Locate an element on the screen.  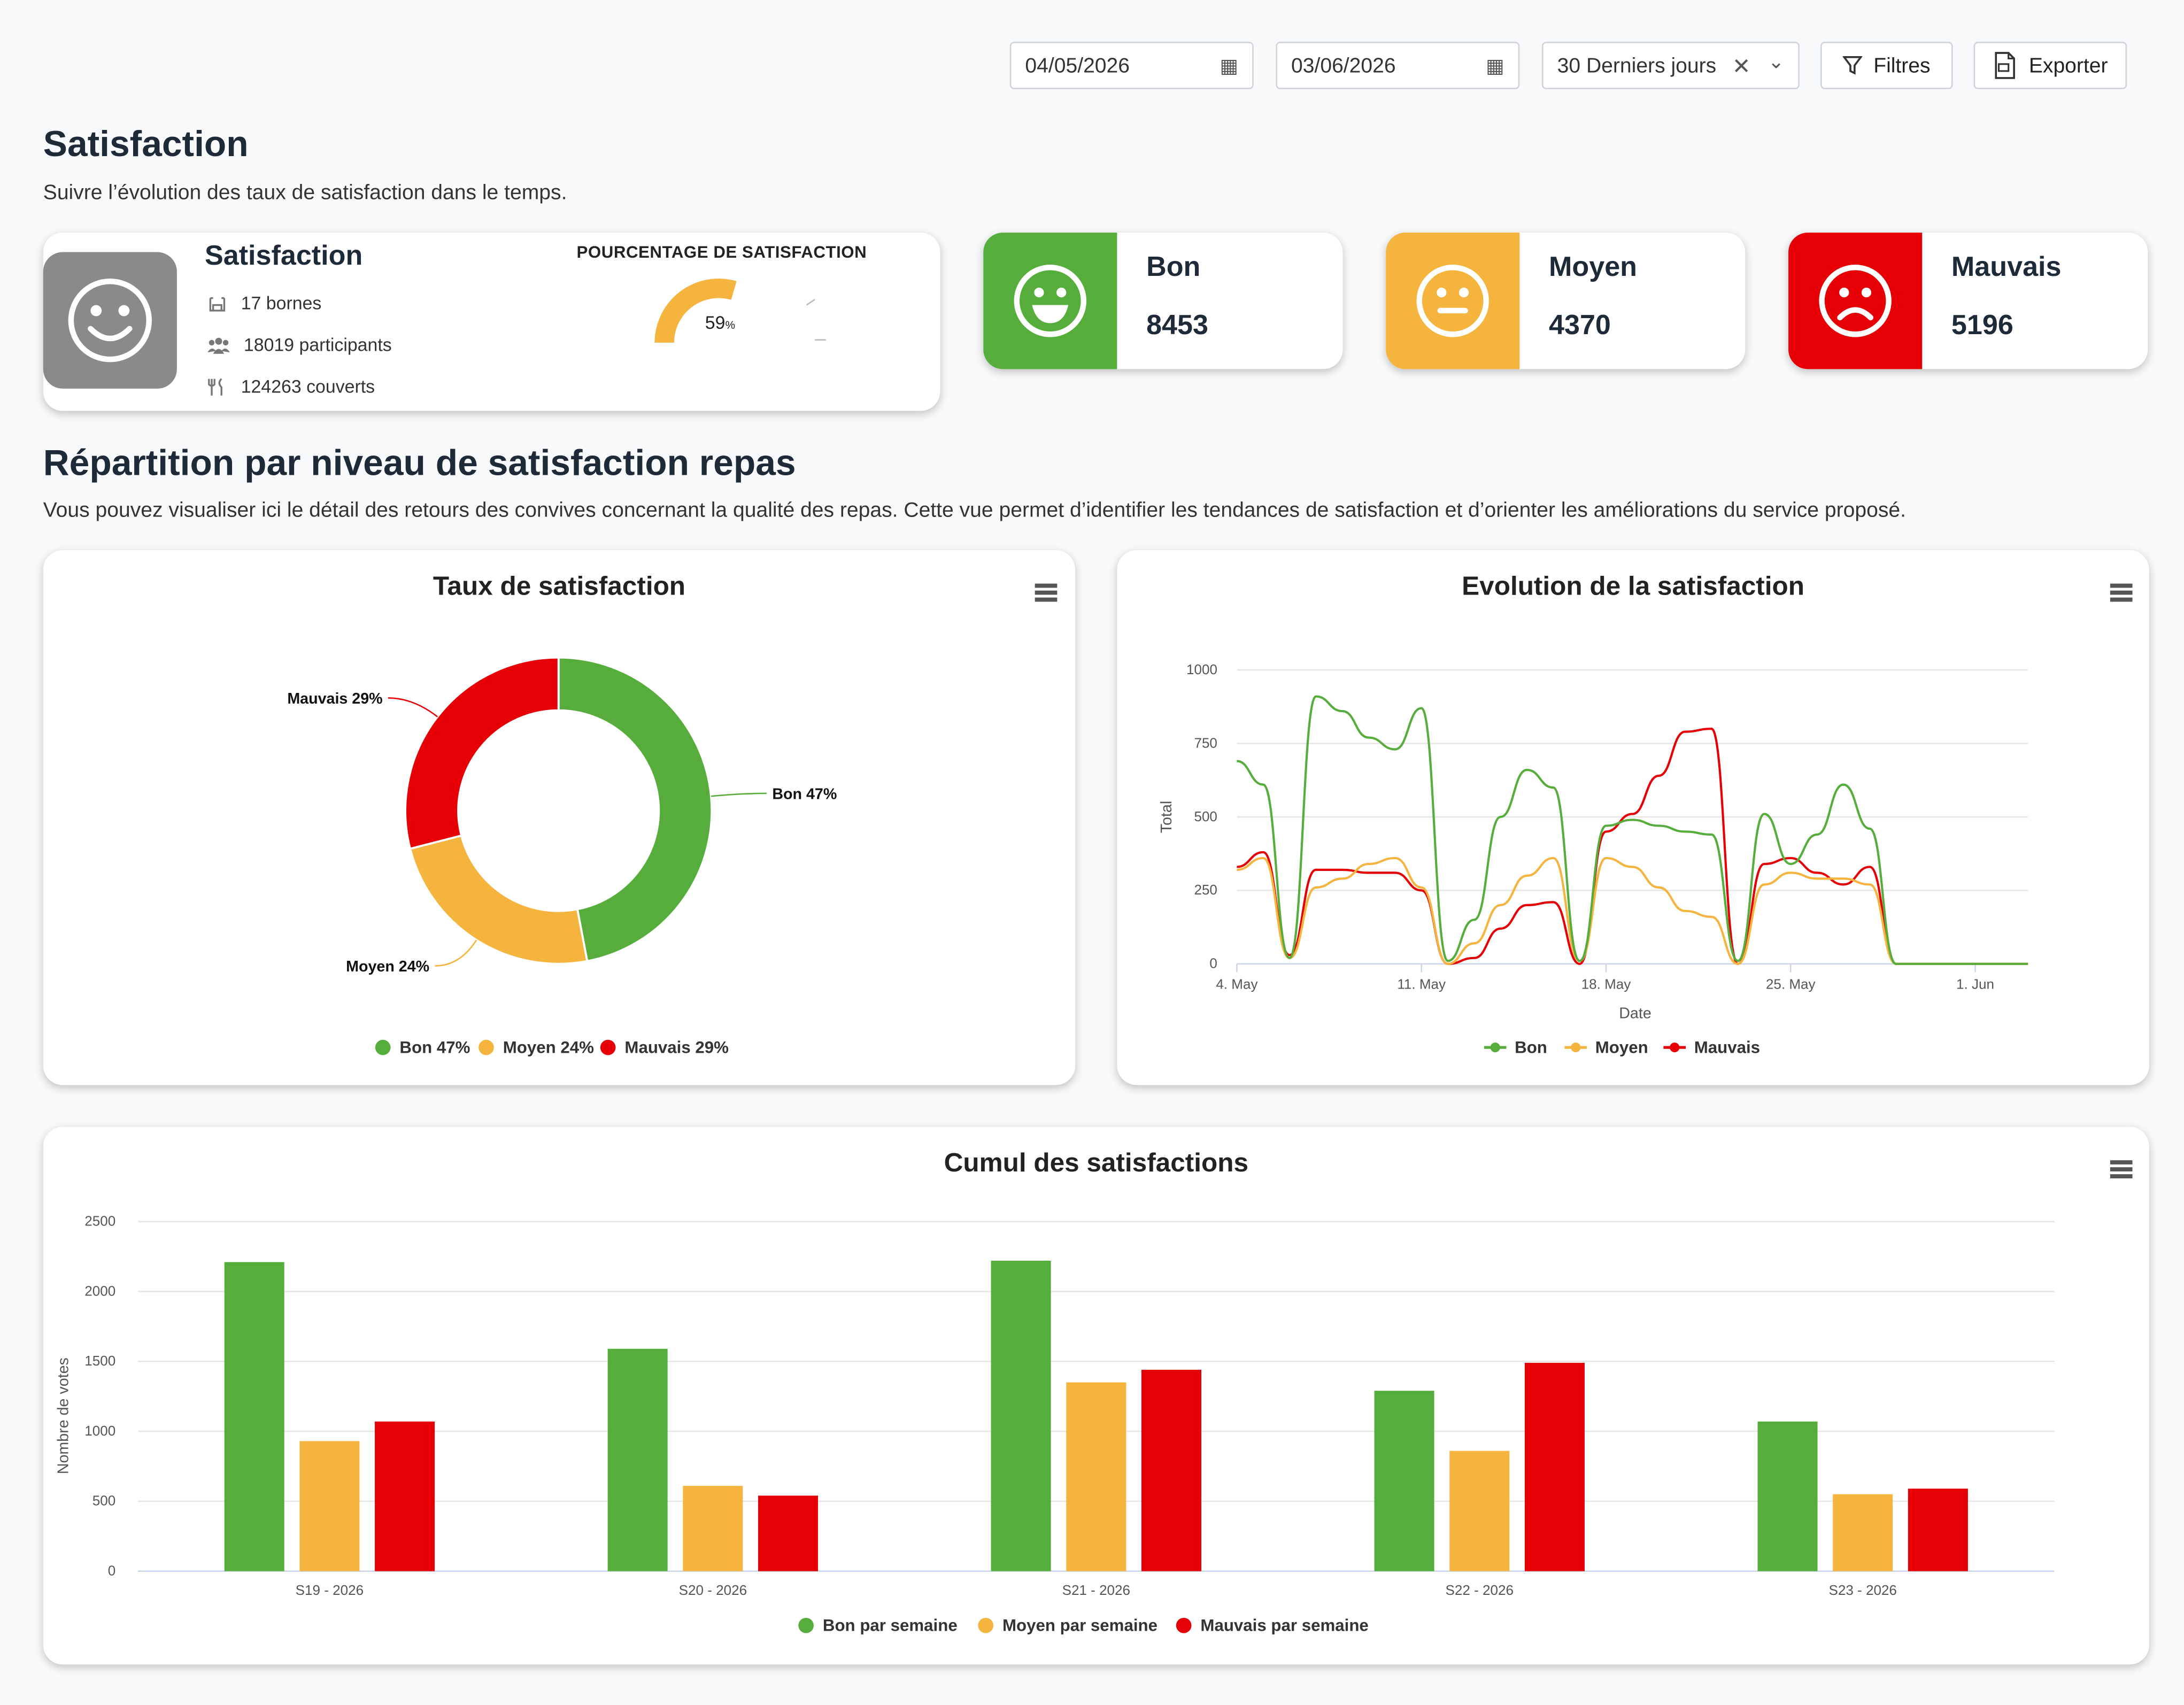
y-tick-label: 1000 is located at coordinates (1201, 669).